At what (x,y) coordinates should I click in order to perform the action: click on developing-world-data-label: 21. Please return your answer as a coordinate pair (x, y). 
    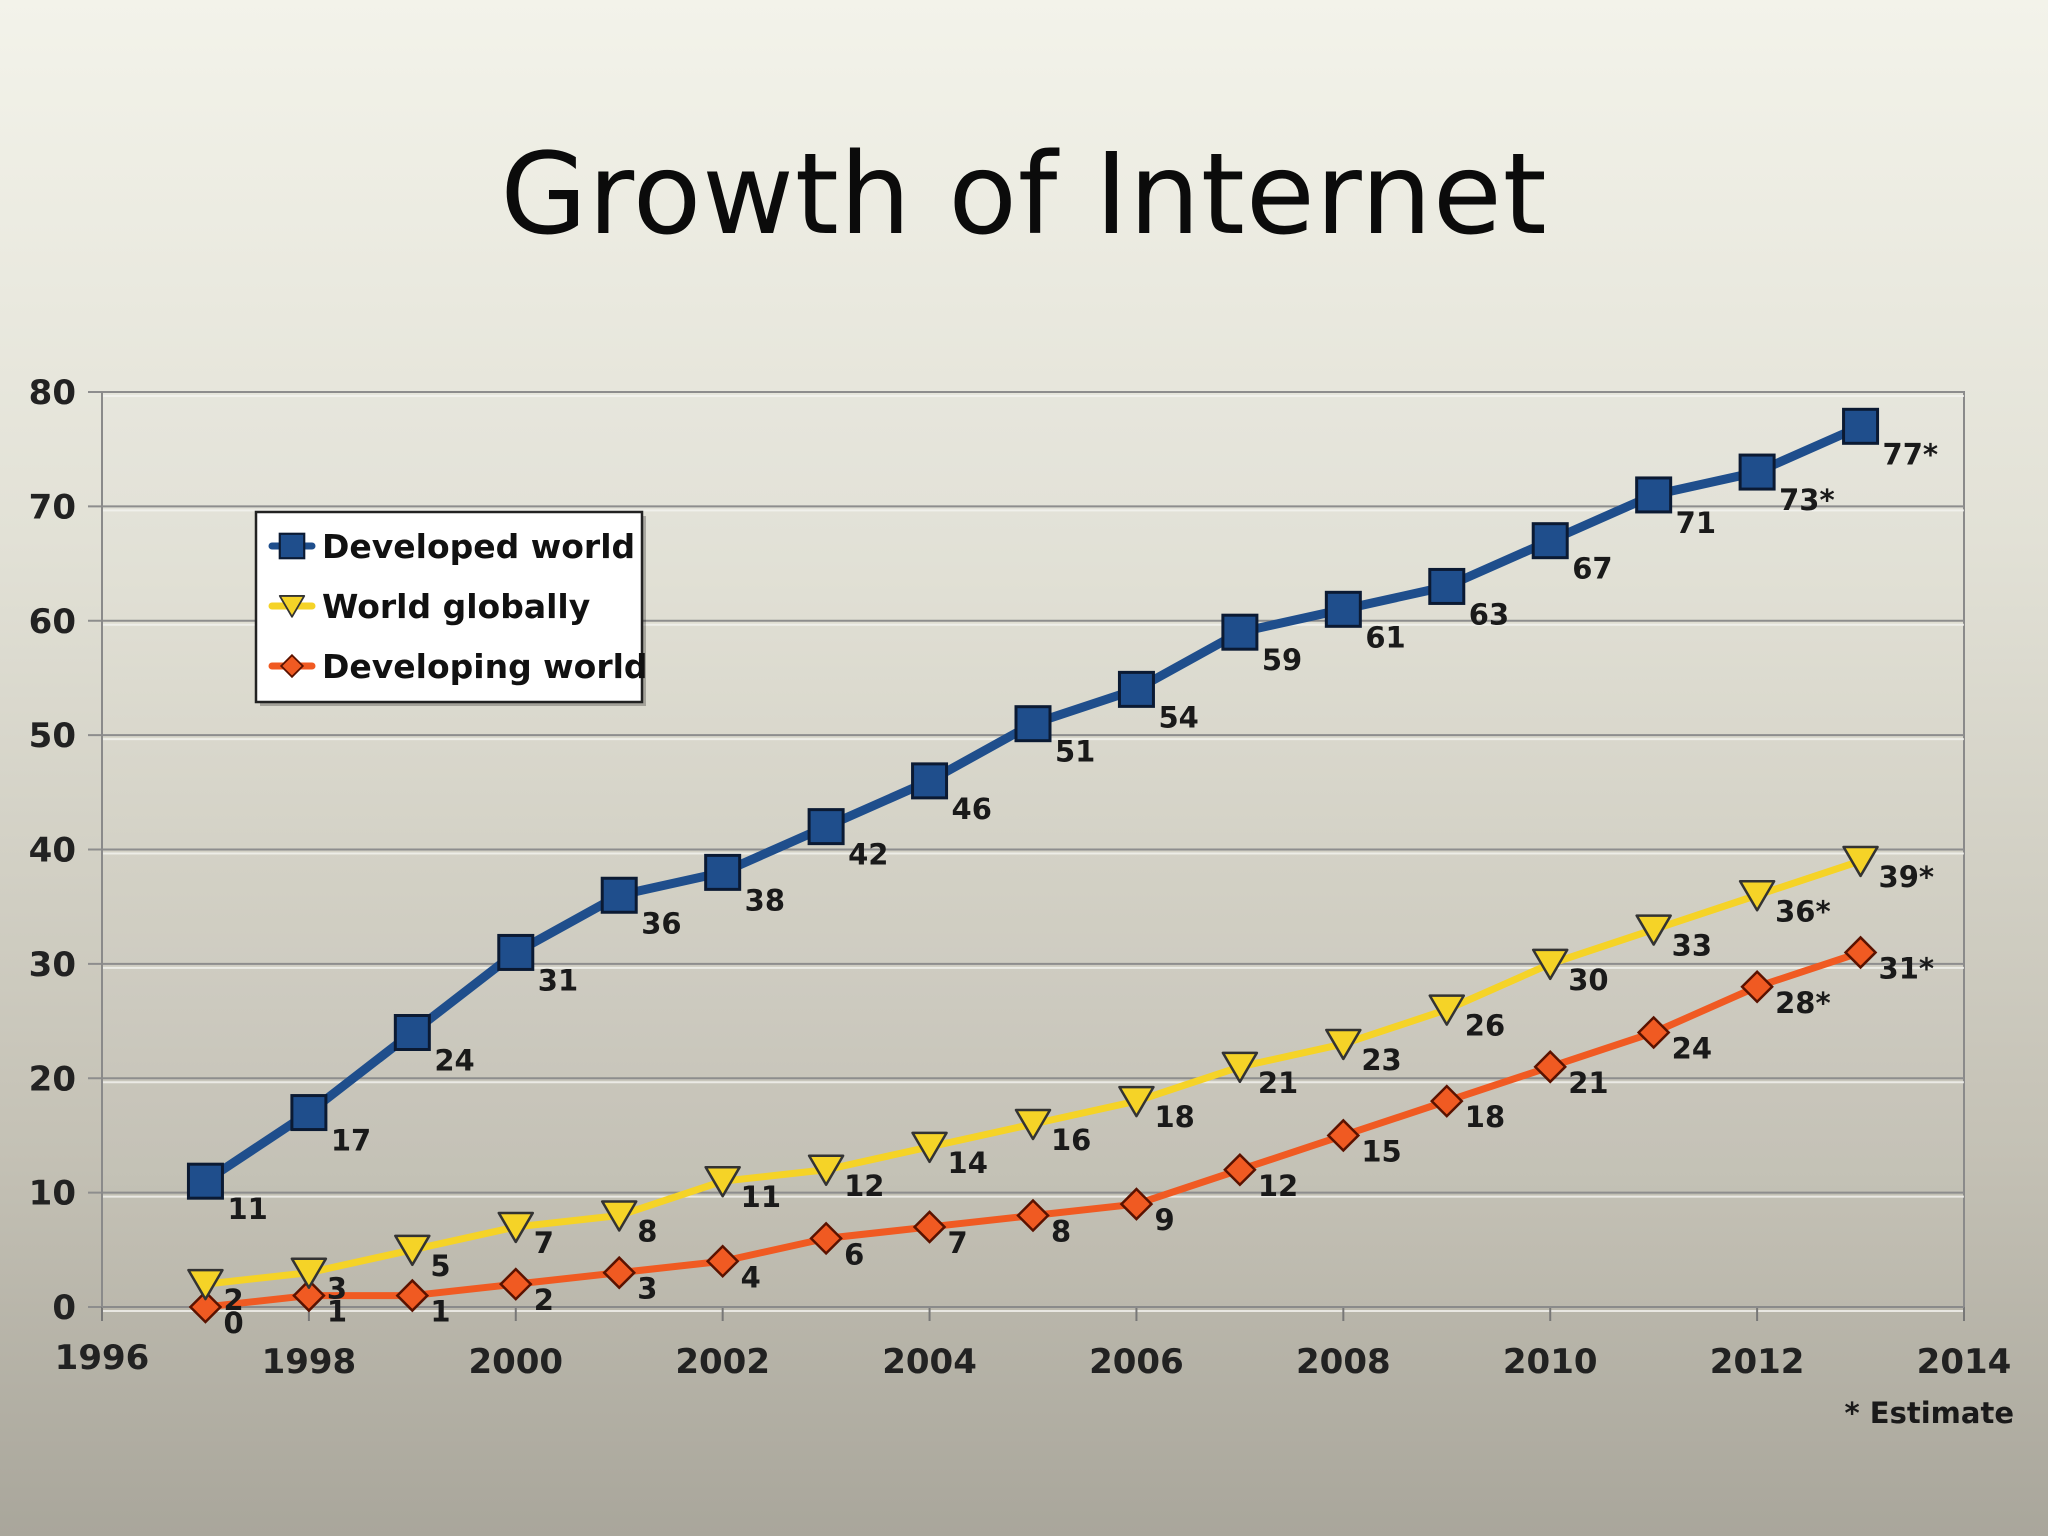
    Looking at the image, I should click on (1588, 1083).